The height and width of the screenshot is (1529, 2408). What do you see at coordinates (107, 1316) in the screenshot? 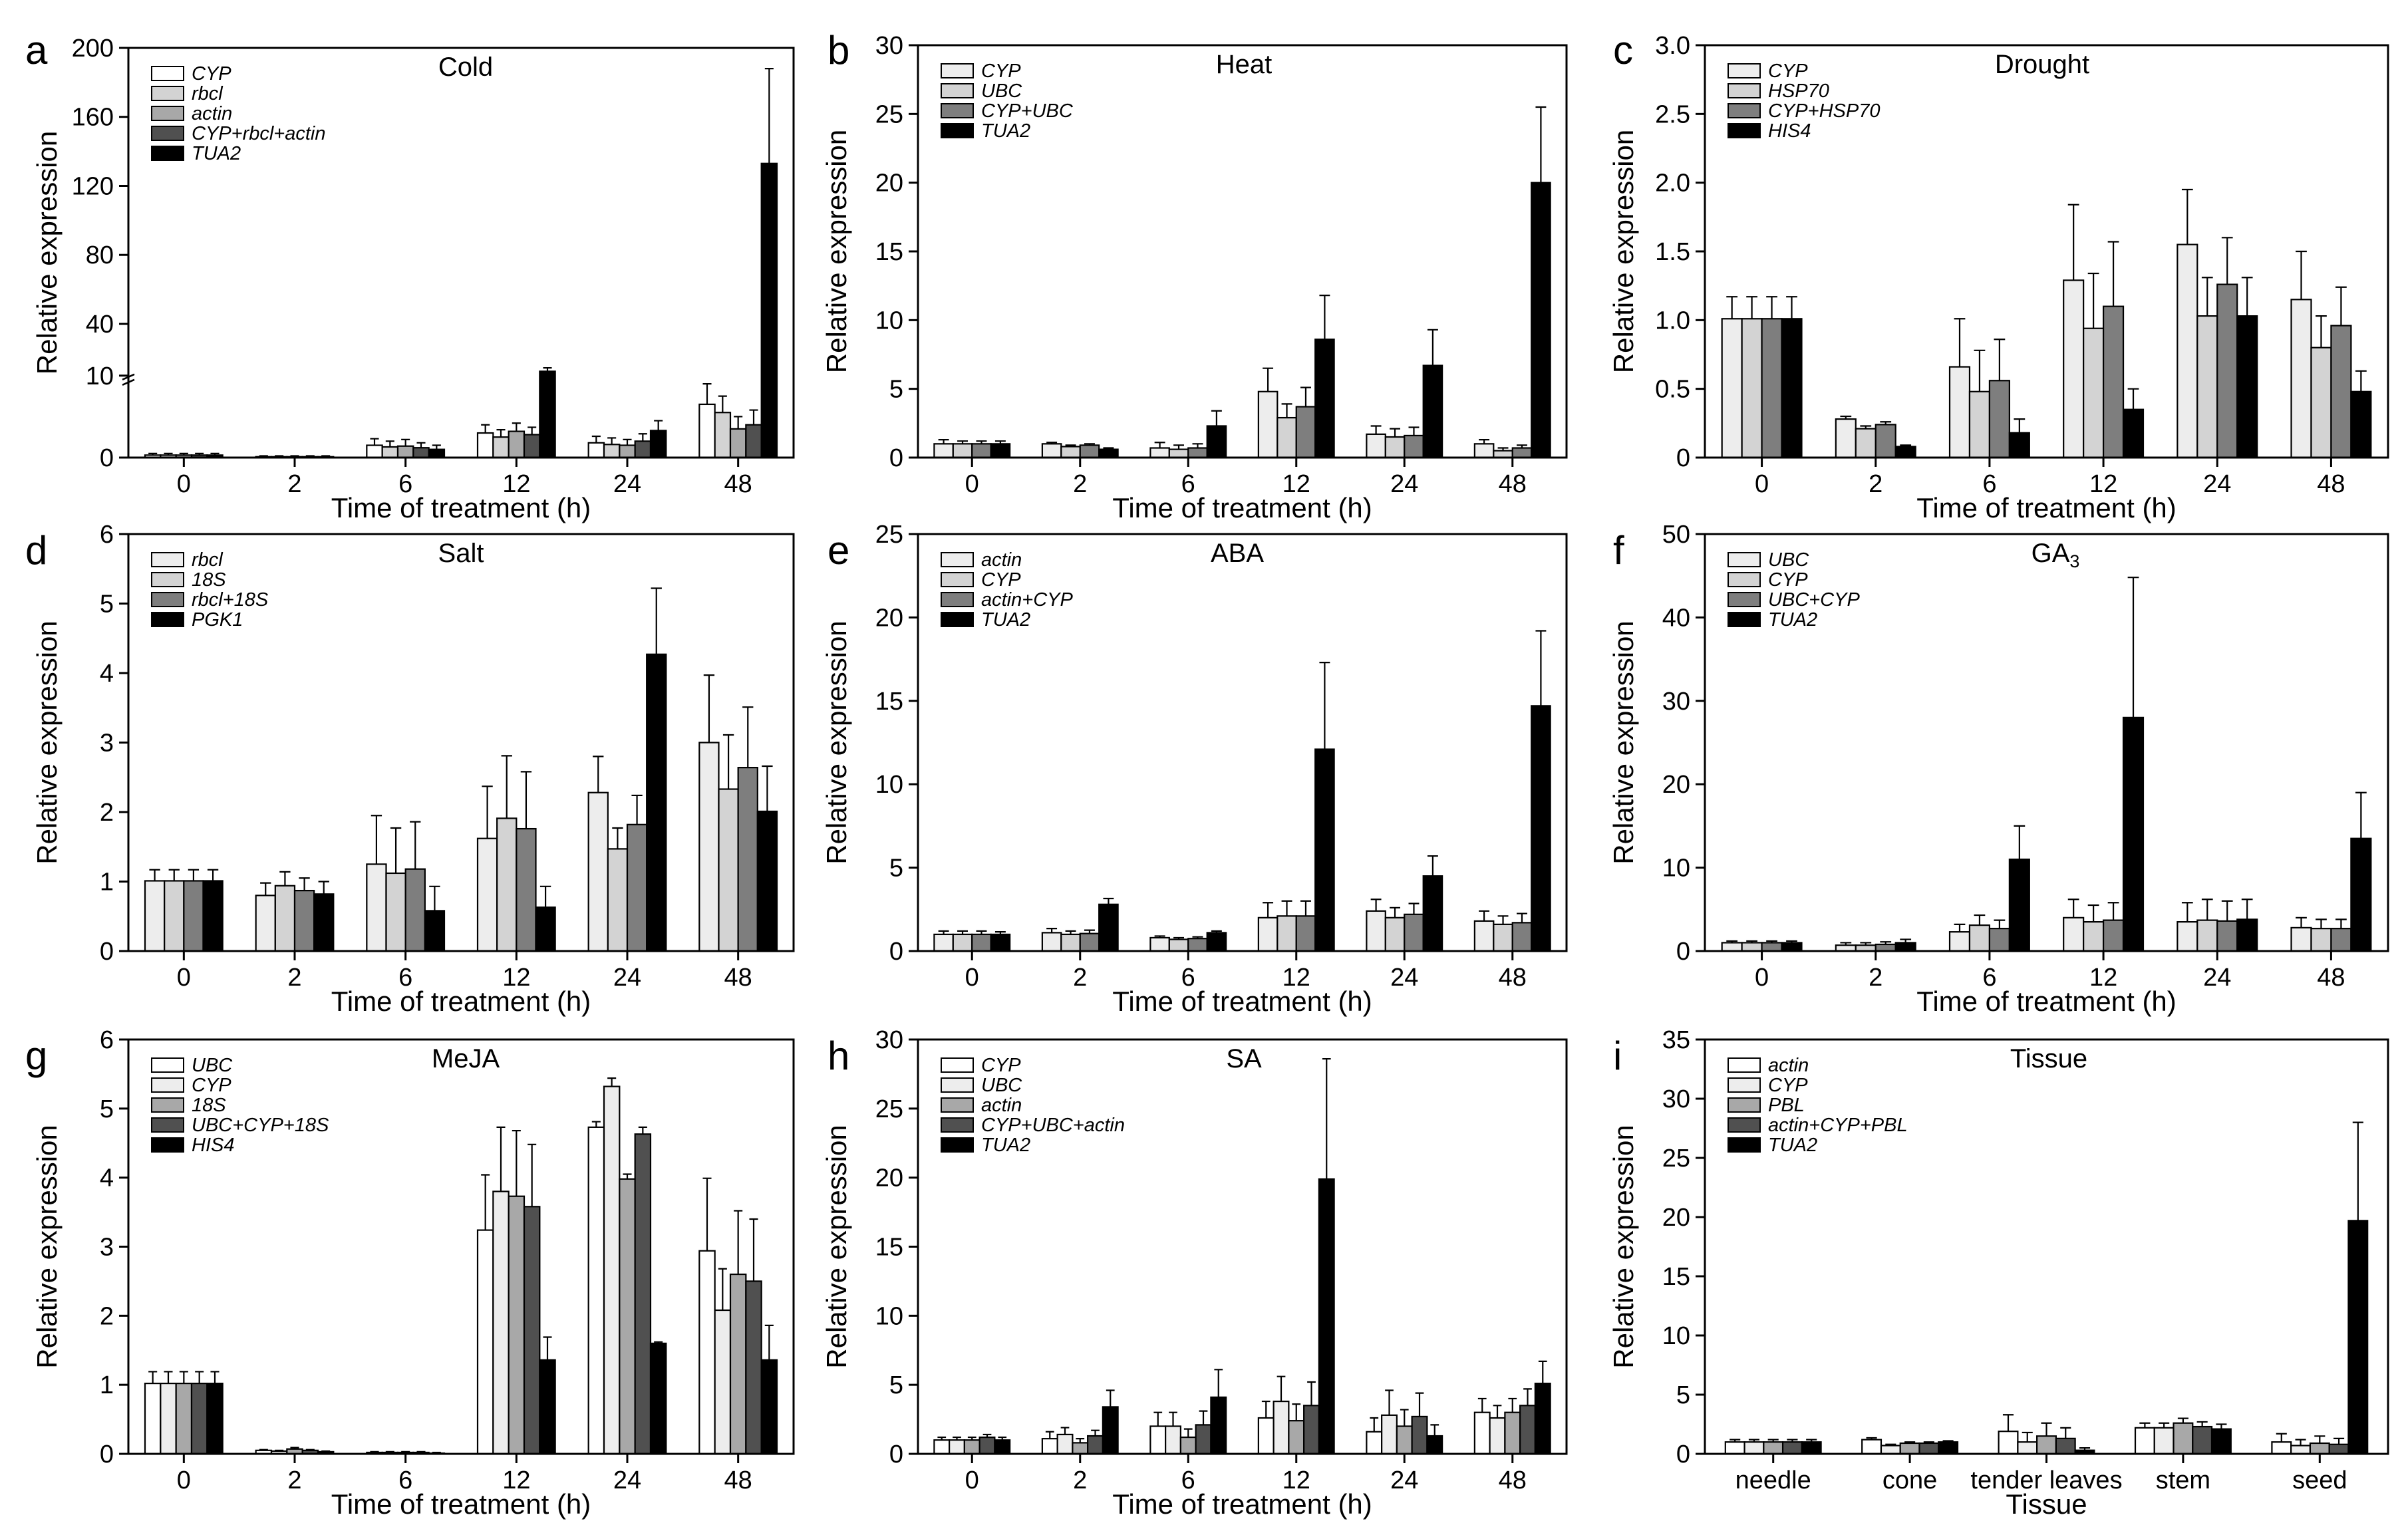
I see `y-tick-label: 2` at bounding box center [107, 1316].